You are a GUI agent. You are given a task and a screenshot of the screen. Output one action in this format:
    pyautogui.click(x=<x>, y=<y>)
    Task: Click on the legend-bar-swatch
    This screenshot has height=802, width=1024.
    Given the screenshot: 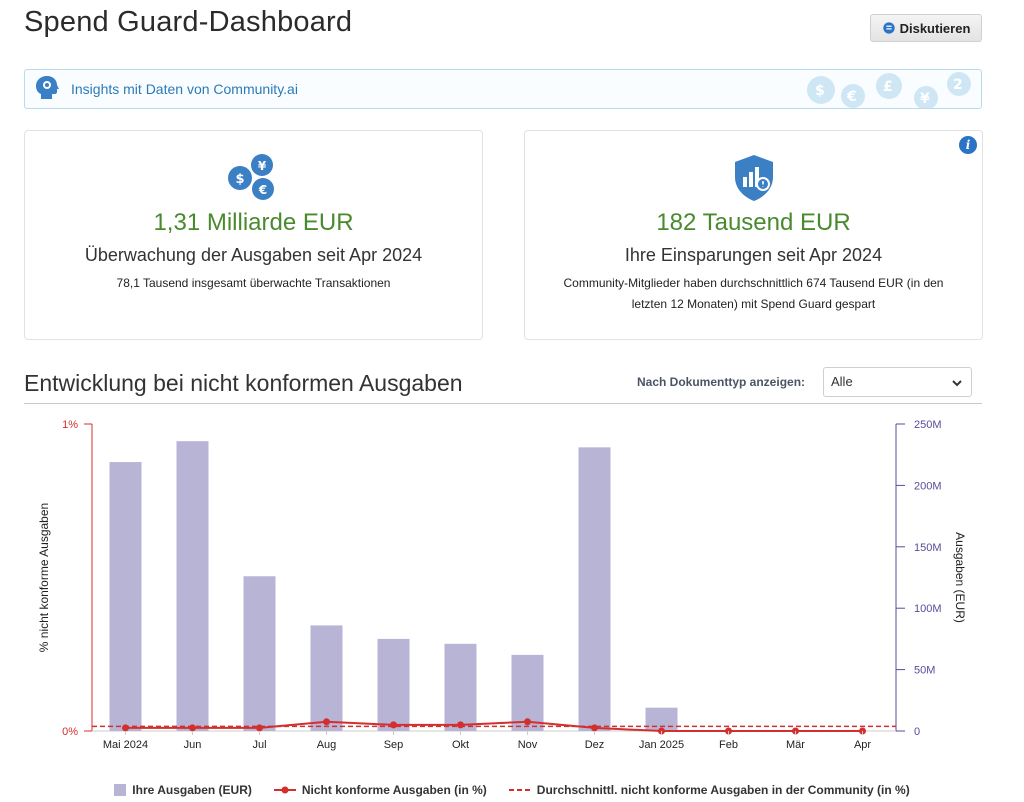 What is the action you would take?
    pyautogui.click(x=120, y=790)
    